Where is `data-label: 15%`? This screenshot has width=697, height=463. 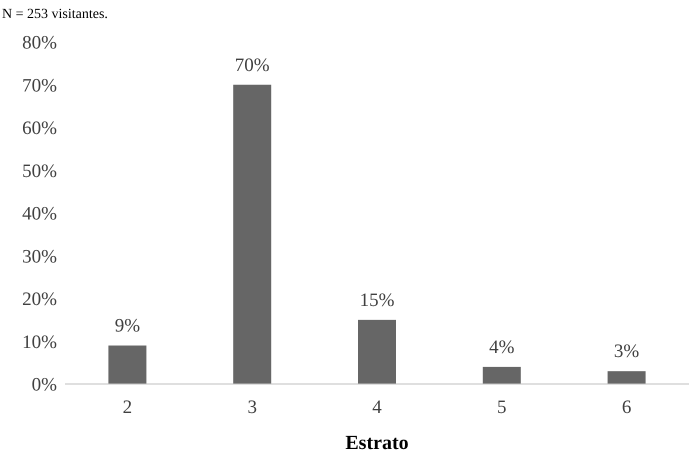 data-label: 15% is located at coordinates (377, 300).